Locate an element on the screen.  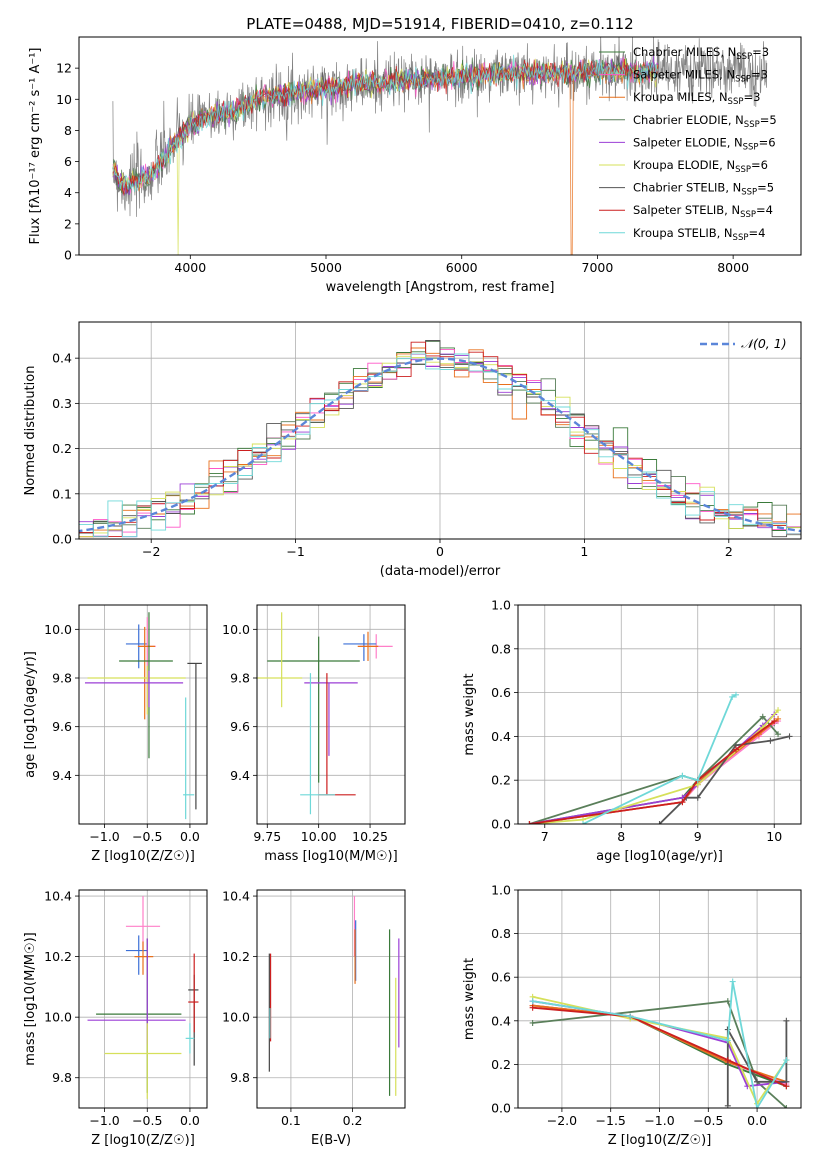
legend-label: Chabrier ELODIE, NSSP=5 is located at coordinates (705, 121).